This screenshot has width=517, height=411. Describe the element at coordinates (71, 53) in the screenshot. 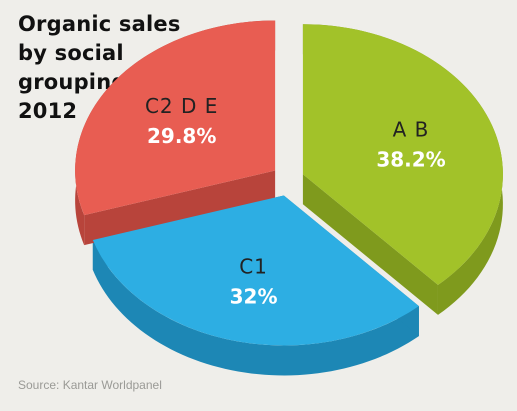

I see `chart-title-line: by social` at that location.